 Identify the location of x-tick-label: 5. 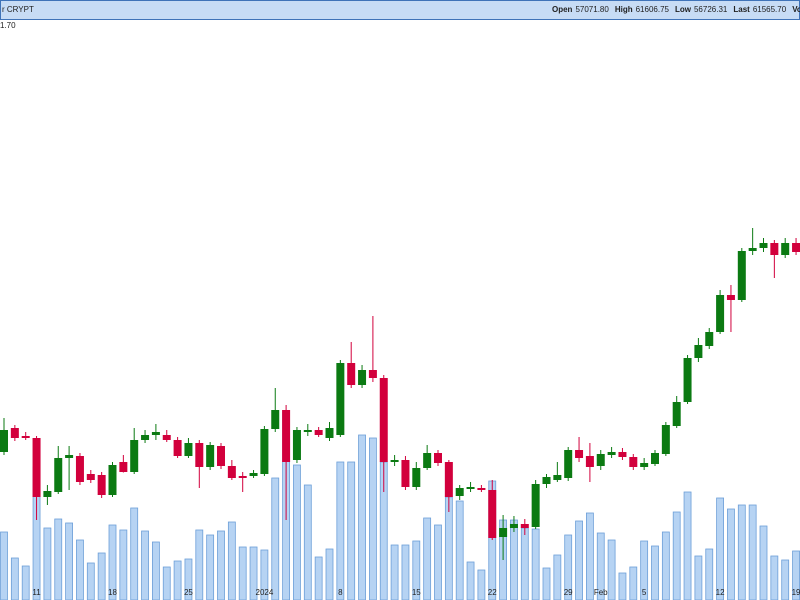
(644, 592).